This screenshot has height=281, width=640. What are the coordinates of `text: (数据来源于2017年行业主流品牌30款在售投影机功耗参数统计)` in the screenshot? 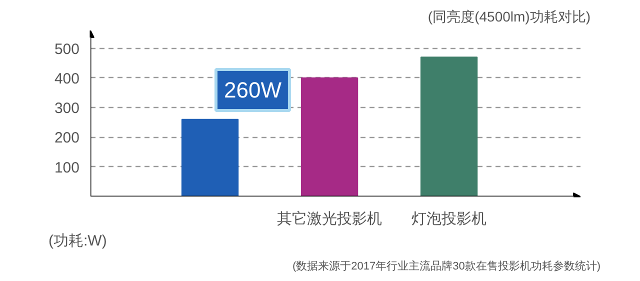 It's located at (446, 266).